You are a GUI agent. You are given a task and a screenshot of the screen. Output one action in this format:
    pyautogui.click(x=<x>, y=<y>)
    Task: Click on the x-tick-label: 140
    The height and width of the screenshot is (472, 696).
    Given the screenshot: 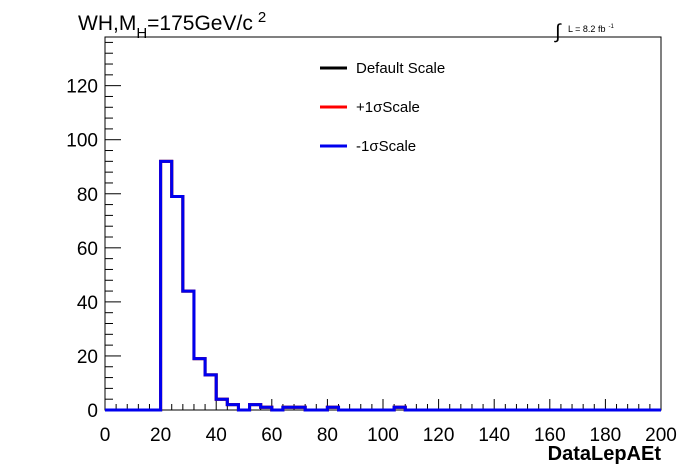 What is the action you would take?
    pyautogui.click(x=494, y=435)
    